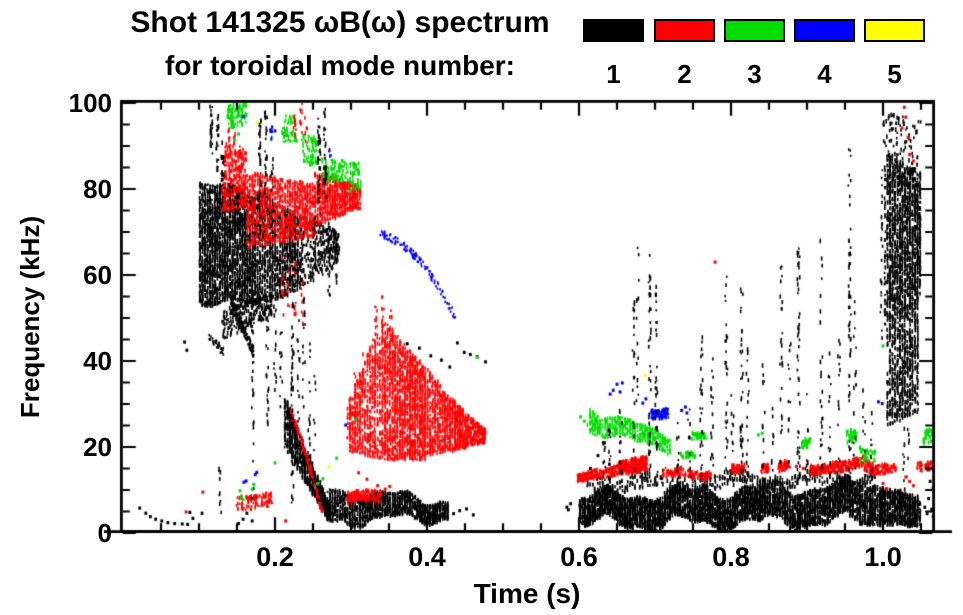 Image resolution: width=963 pixels, height=615 pixels. I want to click on y-tick-label: 80, so click(97, 189).